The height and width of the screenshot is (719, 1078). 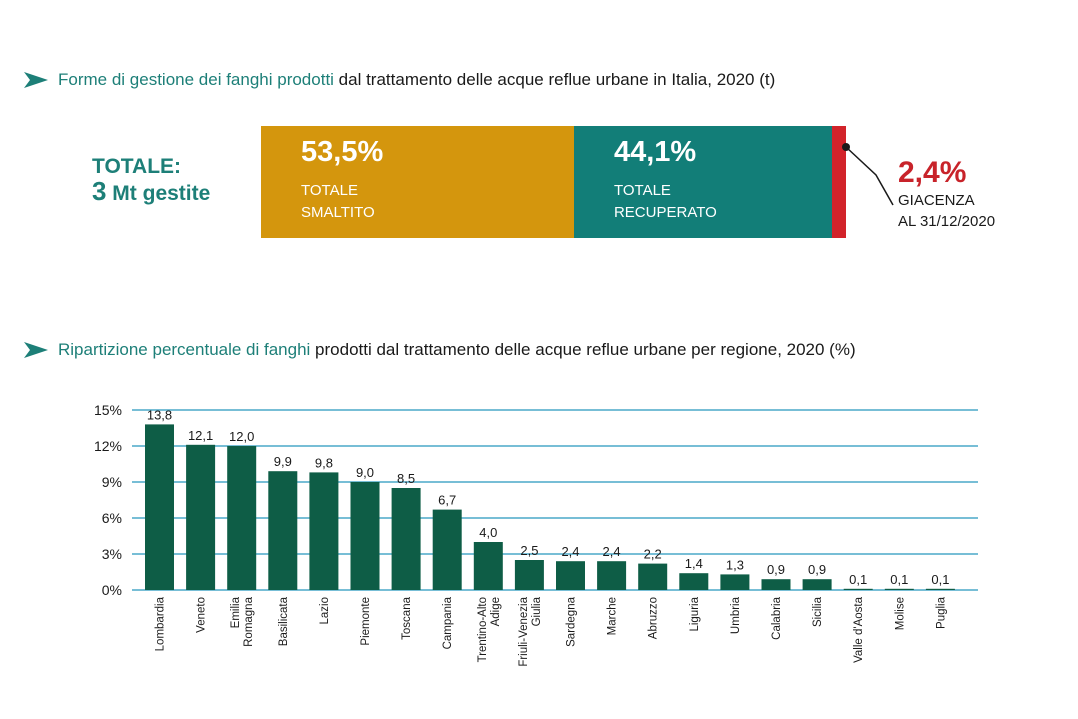 I want to click on segment-pct: 53,5%, so click(x=342, y=152).